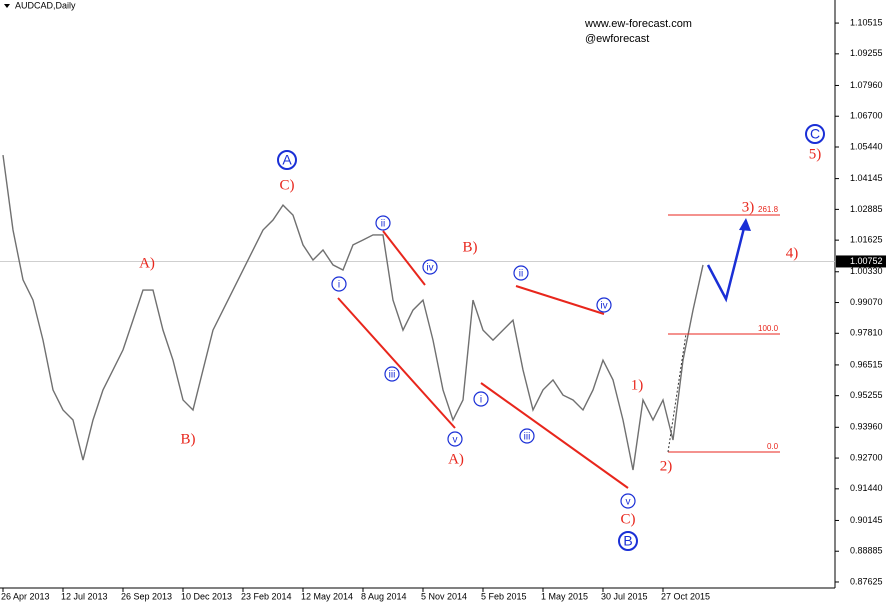 This screenshot has width=894, height=605. Describe the element at coordinates (327, 596) in the screenshot. I see `x-tick-label: 12 May 2014` at that location.